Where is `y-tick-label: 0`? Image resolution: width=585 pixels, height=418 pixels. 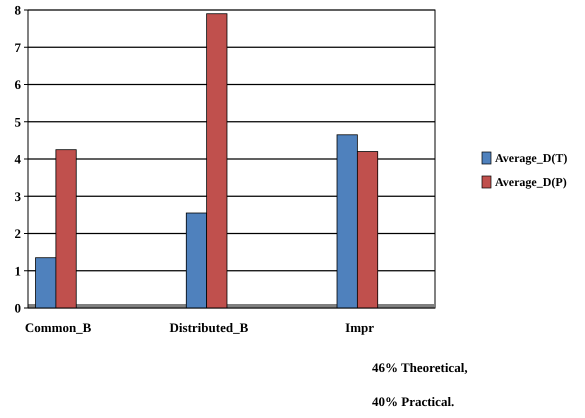 y-tick-label: 0 is located at coordinates (17, 308).